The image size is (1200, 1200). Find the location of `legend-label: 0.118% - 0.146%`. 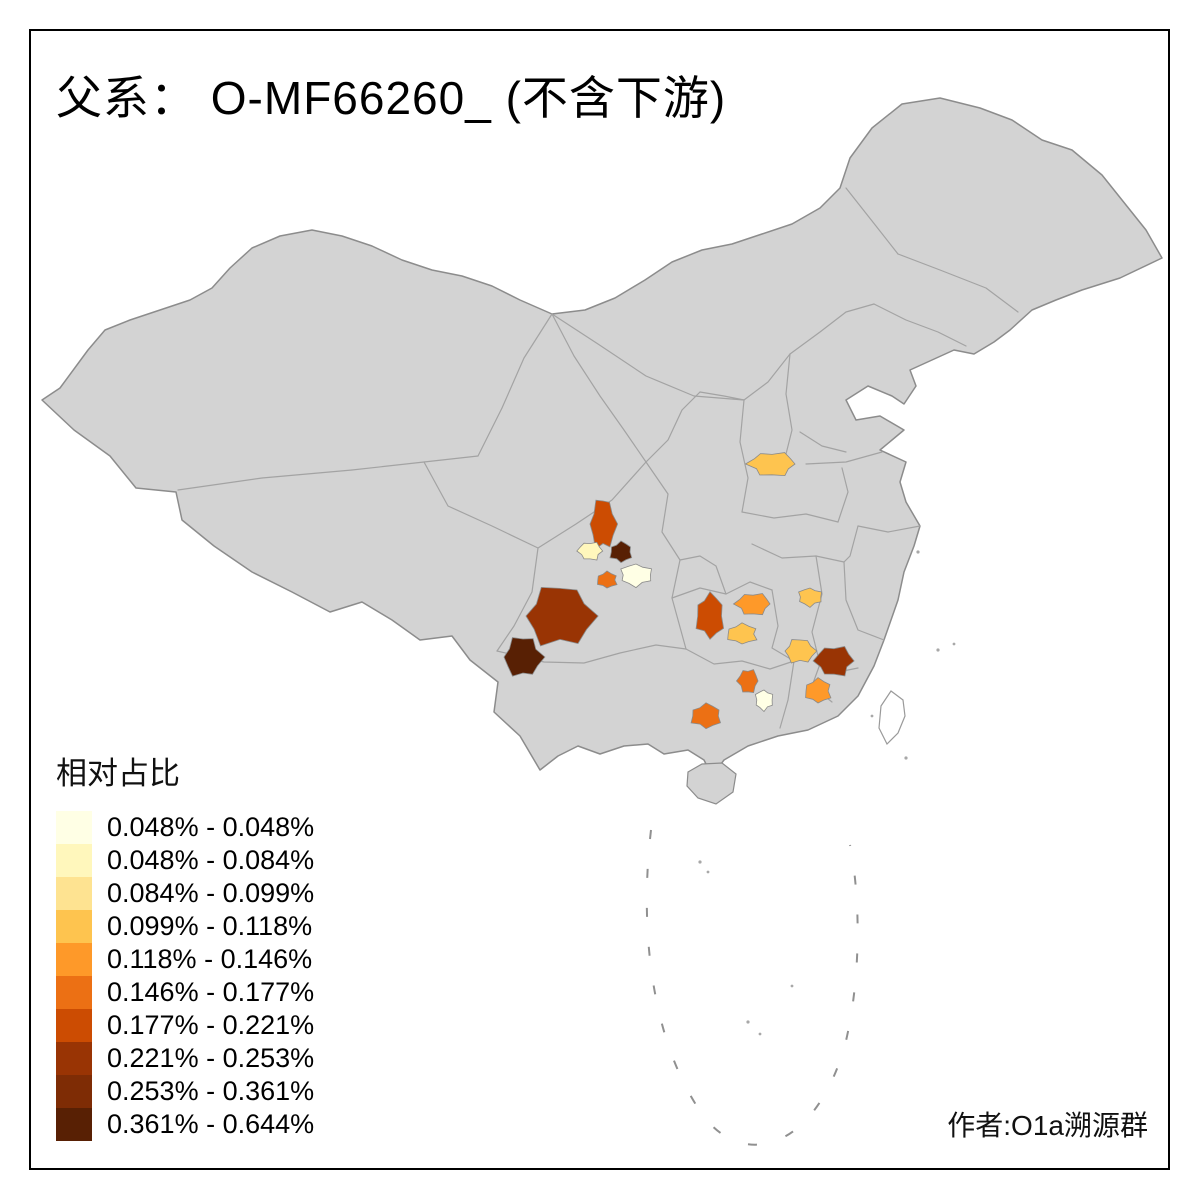

legend-label: 0.118% - 0.146% is located at coordinates (210, 959).